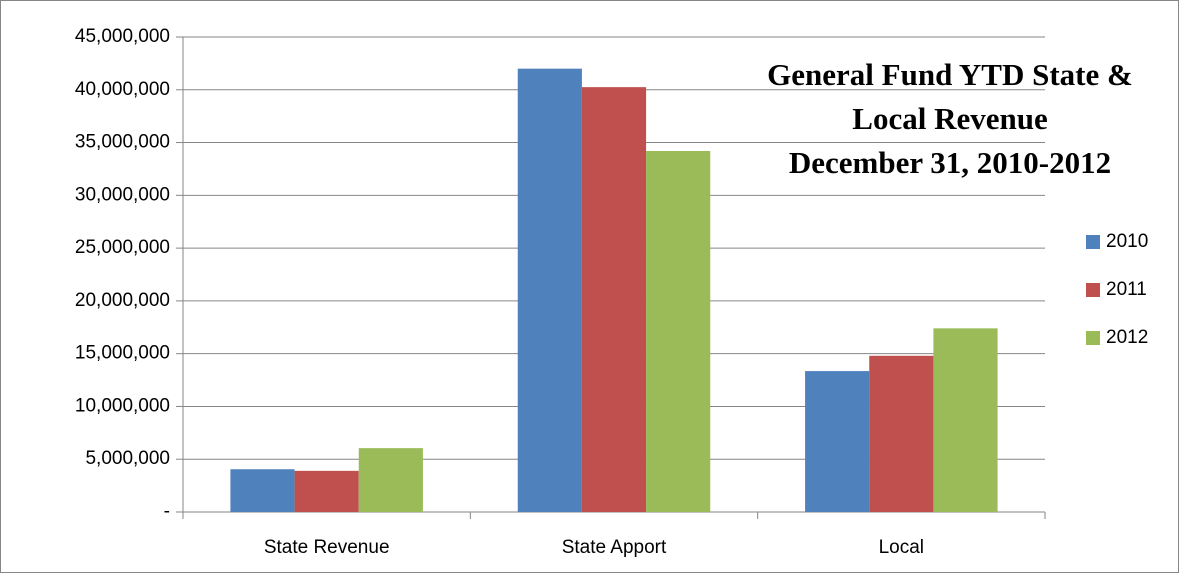 Image resolution: width=1179 pixels, height=573 pixels. What do you see at coordinates (122, 194) in the screenshot?
I see `y-tick-label: 30,000,000` at bounding box center [122, 194].